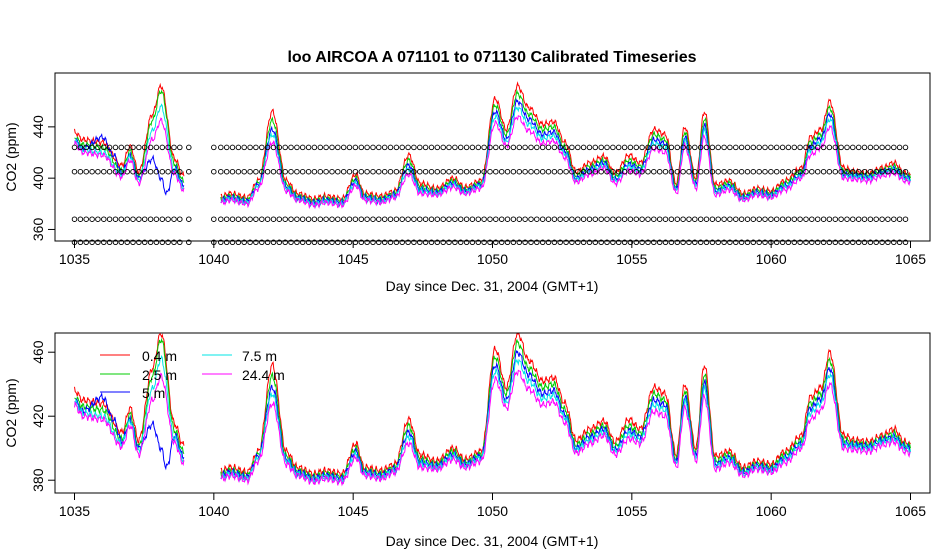  What do you see at coordinates (771, 511) in the screenshot?
I see `bottom-x-tick-label-5: 1060` at bounding box center [771, 511].